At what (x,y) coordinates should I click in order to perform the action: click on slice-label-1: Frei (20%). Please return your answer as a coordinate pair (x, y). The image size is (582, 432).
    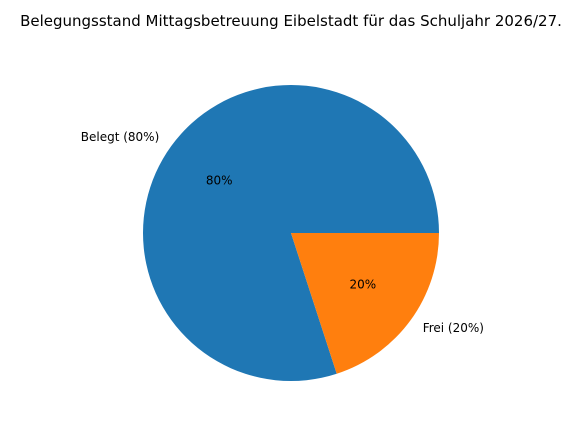
    Looking at the image, I should click on (453, 328).